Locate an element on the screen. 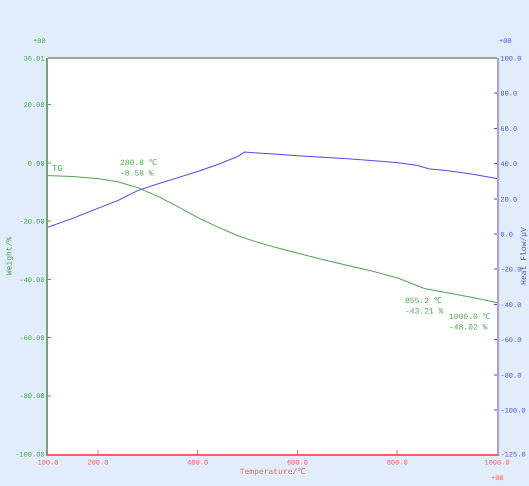 Image resolution: width=529 pixels, height=486 pixels. annotation: 1000.0 ℃ -48.02 % is located at coordinates (470, 322).